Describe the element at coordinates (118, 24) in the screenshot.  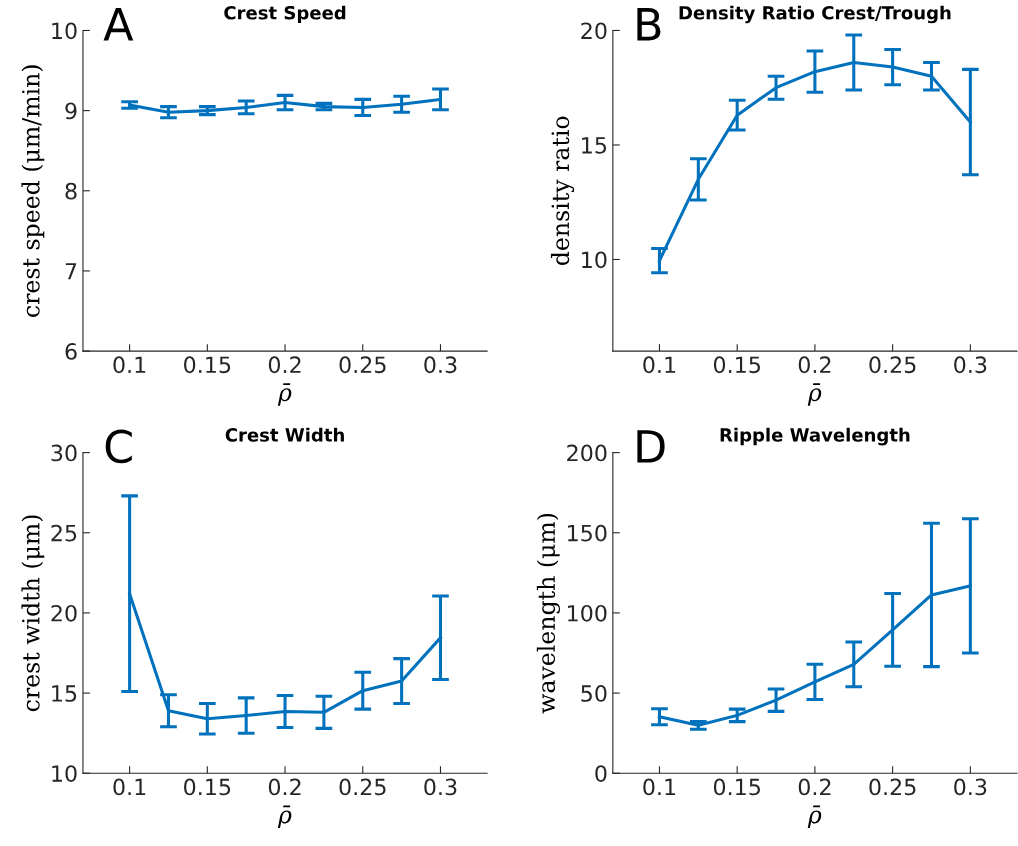
I see `annotation: A` at that location.